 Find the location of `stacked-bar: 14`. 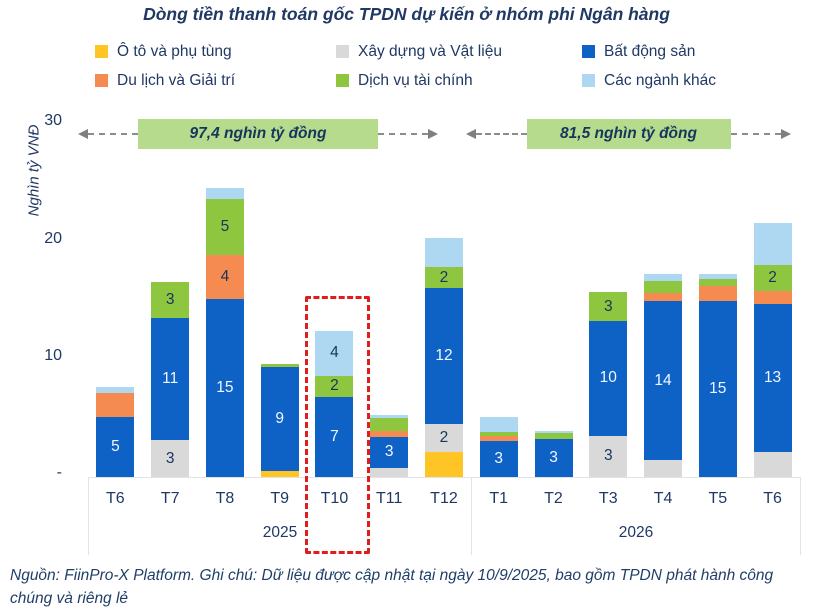

stacked-bar: 14 is located at coordinates (663, 375).